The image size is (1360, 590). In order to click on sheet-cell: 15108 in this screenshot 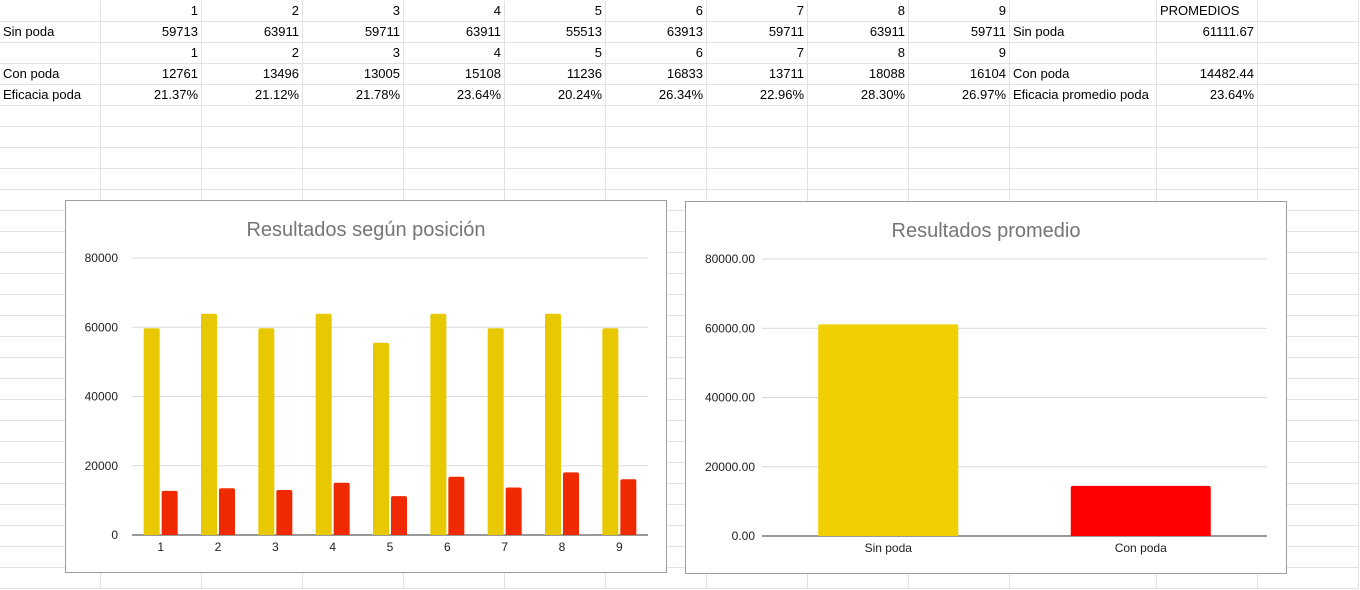, I will do `click(454, 74)`.